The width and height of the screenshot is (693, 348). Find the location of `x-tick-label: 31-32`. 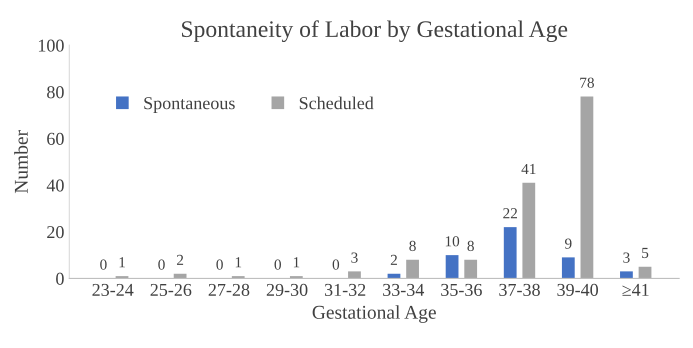

x-tick-label: 31-32 is located at coordinates (345, 290).